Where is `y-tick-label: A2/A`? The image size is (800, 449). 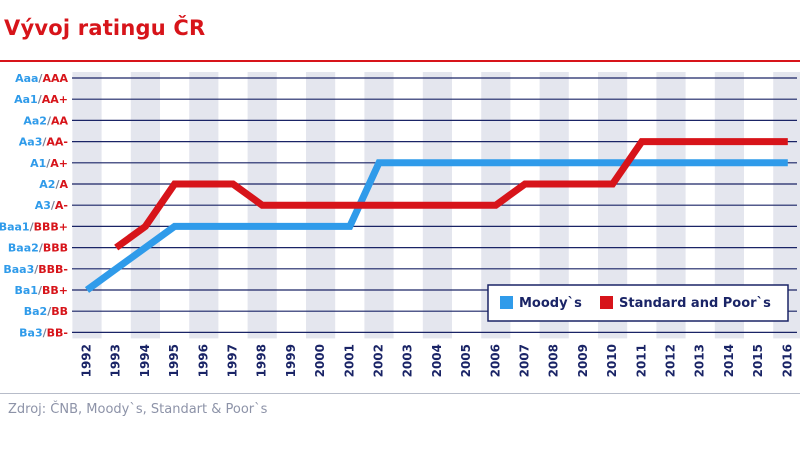
y-tick-label: A2/A is located at coordinates (53, 184).